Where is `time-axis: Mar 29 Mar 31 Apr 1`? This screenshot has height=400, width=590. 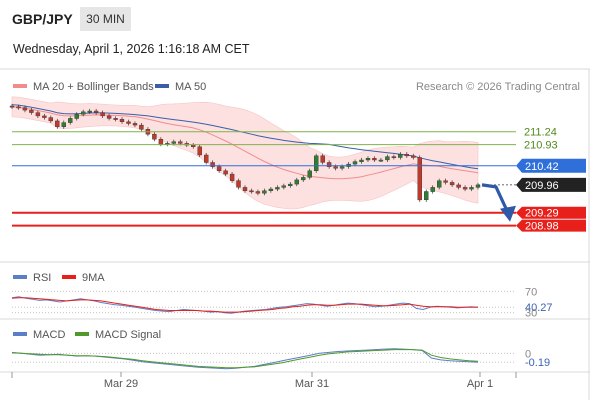 time-axis: Mar 29 Mar 31 Apr 1 is located at coordinates (264, 381).